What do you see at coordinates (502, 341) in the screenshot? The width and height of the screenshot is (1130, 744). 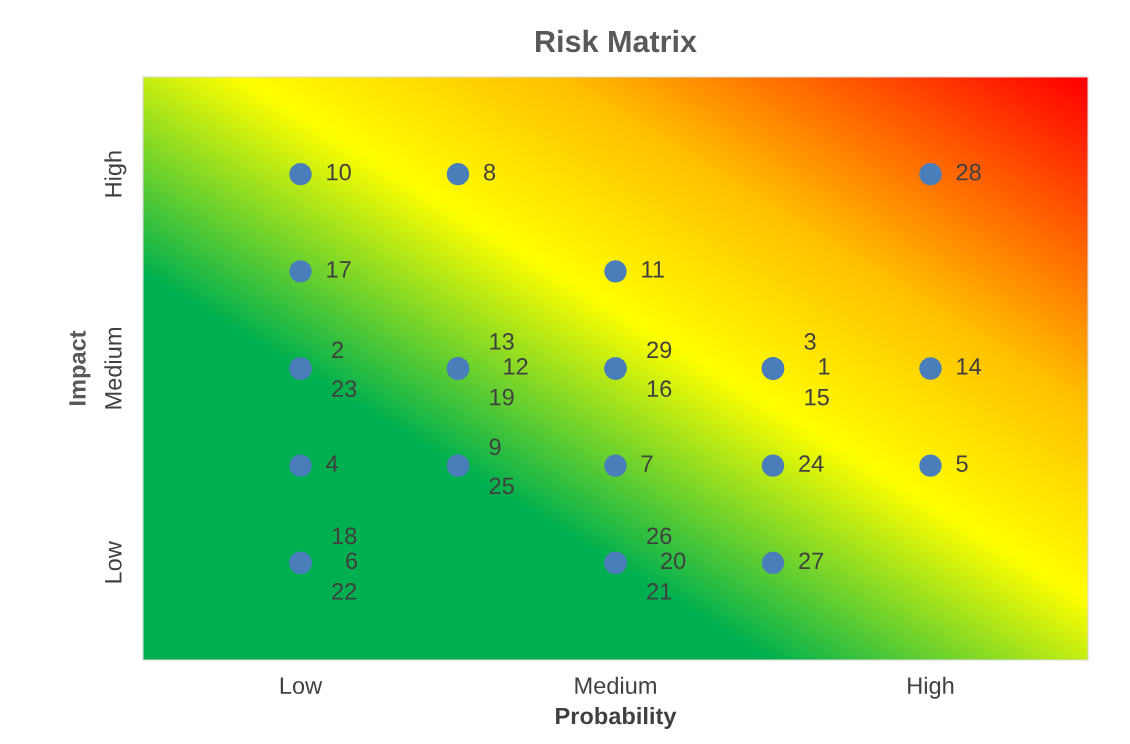 I see `annotation: 13` at bounding box center [502, 341].